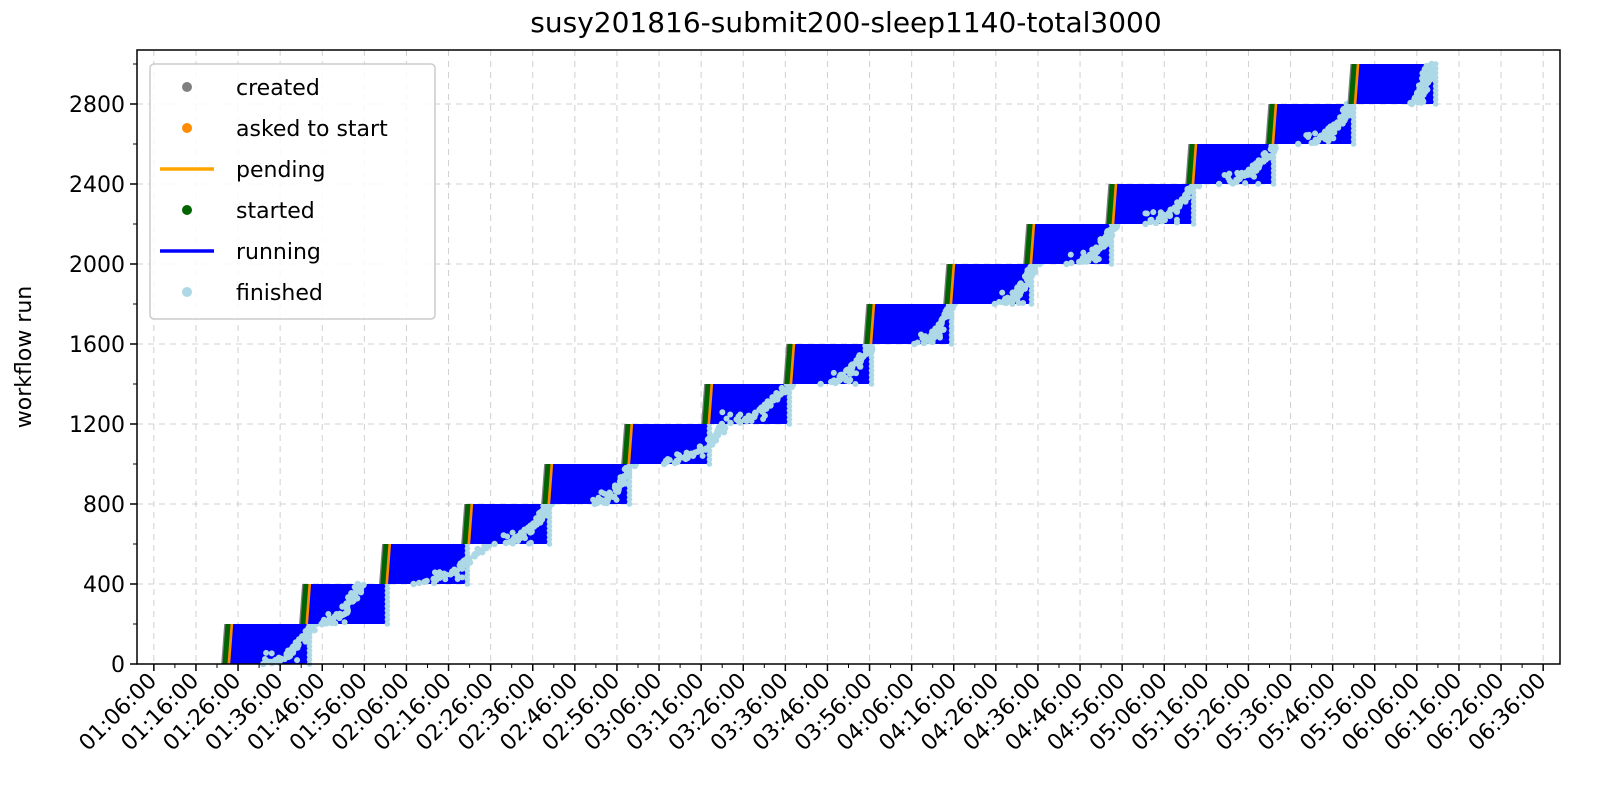 This screenshot has height=800, width=1600. What do you see at coordinates (187, 87) in the screenshot?
I see `legend-created-marker` at bounding box center [187, 87].